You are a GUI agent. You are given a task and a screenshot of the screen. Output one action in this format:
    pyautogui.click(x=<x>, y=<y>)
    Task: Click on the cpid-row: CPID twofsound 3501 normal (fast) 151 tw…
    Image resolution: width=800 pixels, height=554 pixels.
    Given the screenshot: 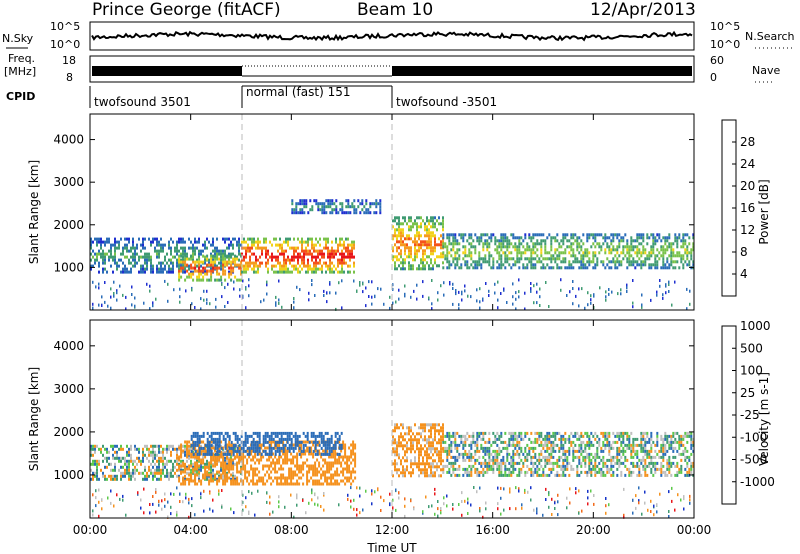 What is the action you would take?
    pyautogui.click(x=251, y=97)
    